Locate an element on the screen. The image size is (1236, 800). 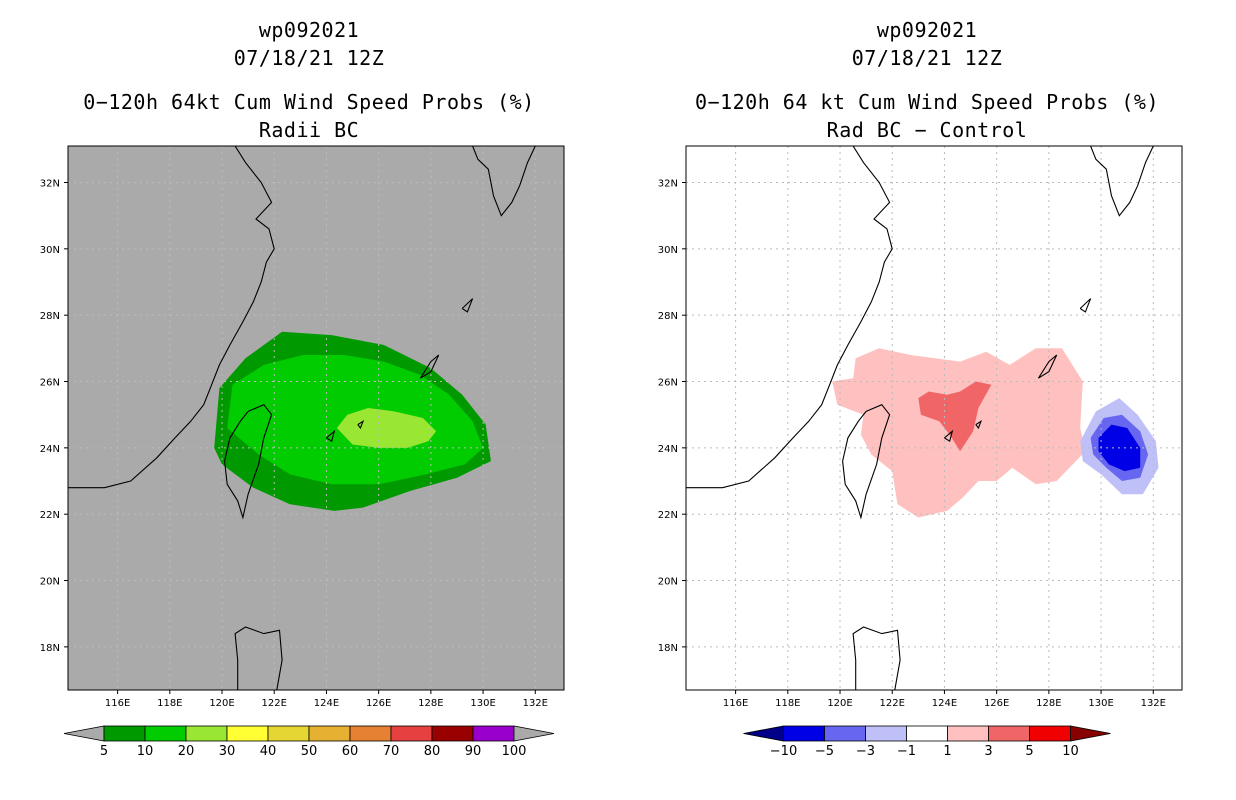
colorbar-label: 100 is located at coordinates (514, 751).